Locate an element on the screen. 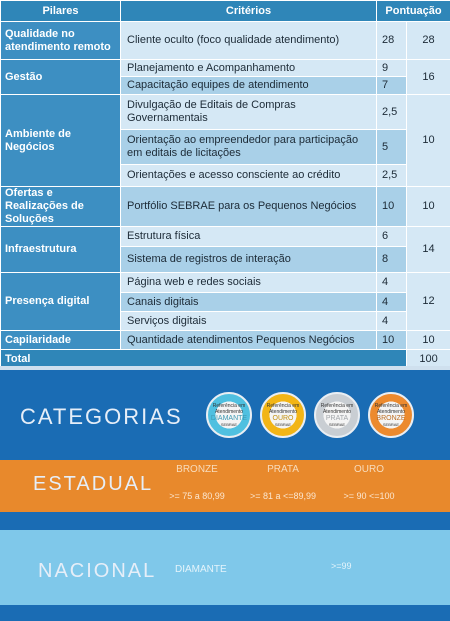 The width and height of the screenshot is (450, 621). pillar-total-cell: 12 is located at coordinates (427, 301).